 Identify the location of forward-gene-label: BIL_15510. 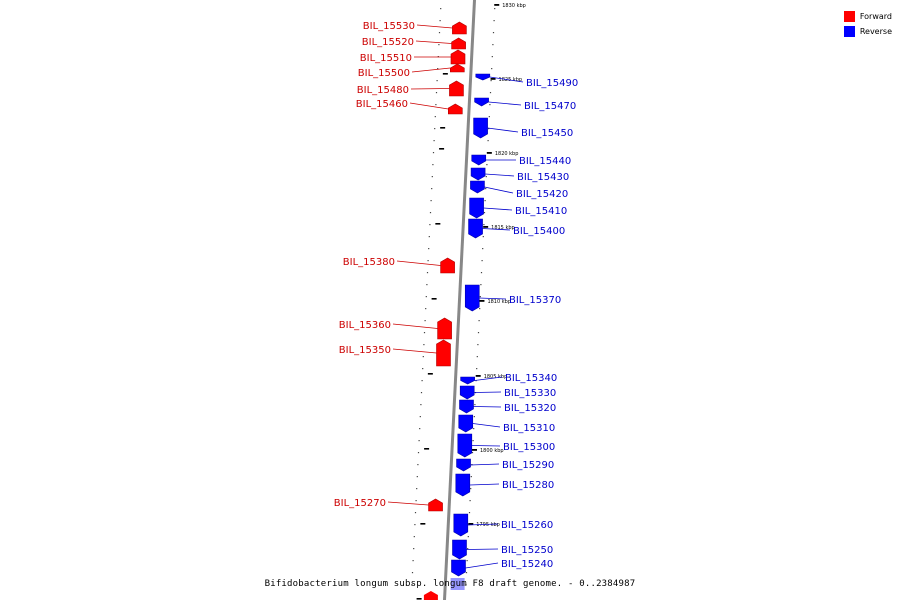
(386, 58).